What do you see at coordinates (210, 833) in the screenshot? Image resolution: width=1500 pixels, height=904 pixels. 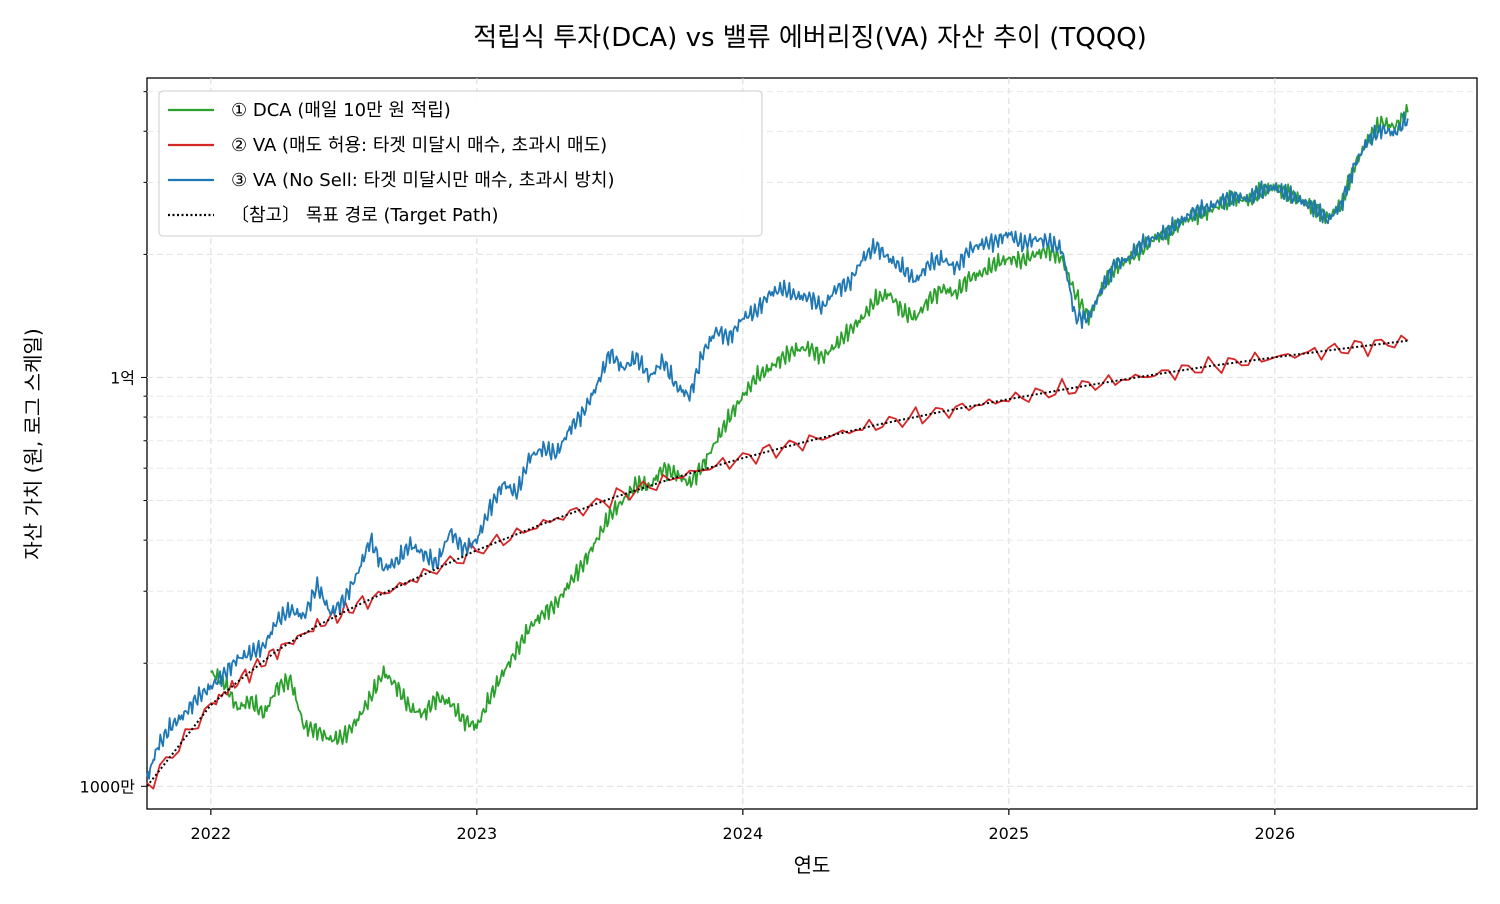 I see `x-tick-label: 2022` at bounding box center [210, 833].